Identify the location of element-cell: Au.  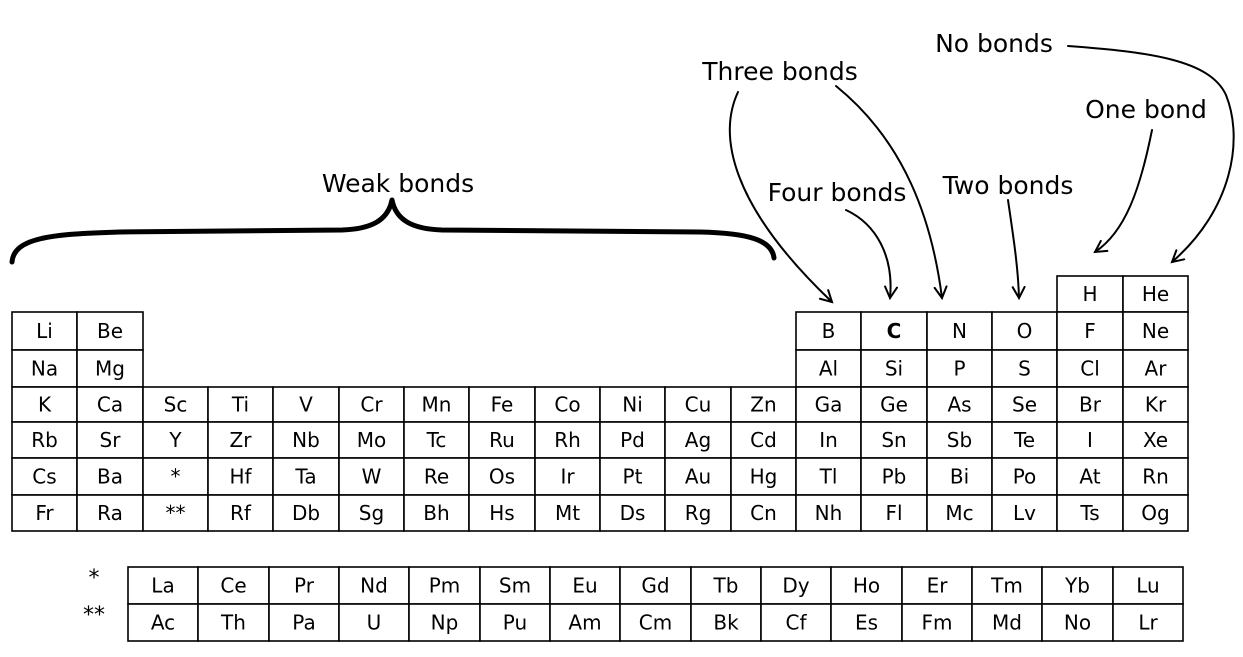
(698, 476).